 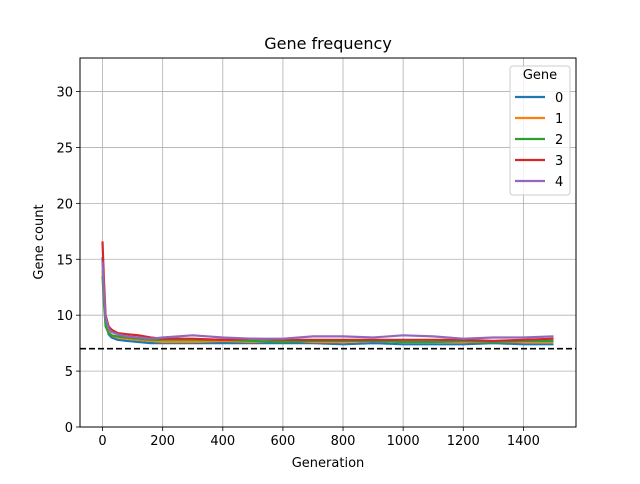 What do you see at coordinates (64, 93) in the screenshot?
I see `y-tick-label: 30` at bounding box center [64, 93].